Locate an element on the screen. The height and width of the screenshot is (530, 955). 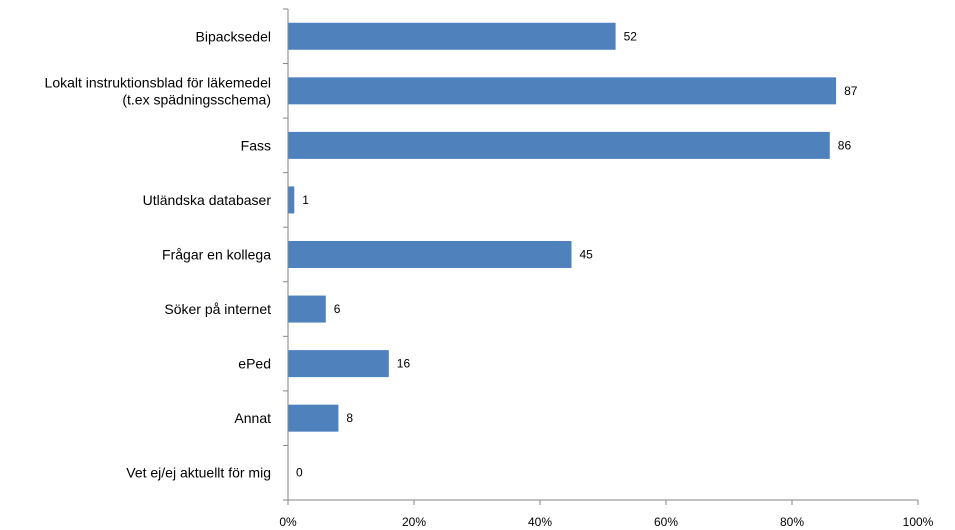
category-label-line: Bipacksedel is located at coordinates (234, 36).